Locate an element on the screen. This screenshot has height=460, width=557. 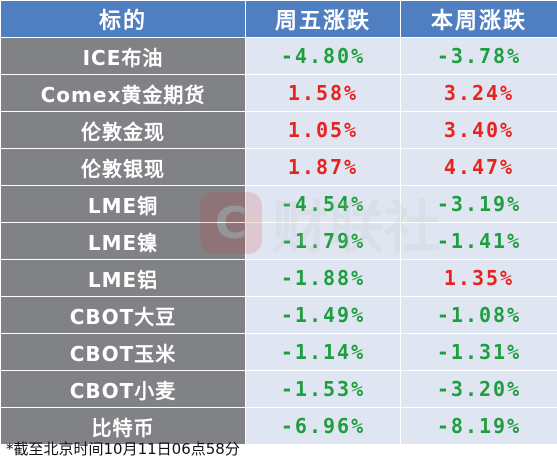
table-row: 伦敦银现 1.87% 4.47% is located at coordinates (278, 167).